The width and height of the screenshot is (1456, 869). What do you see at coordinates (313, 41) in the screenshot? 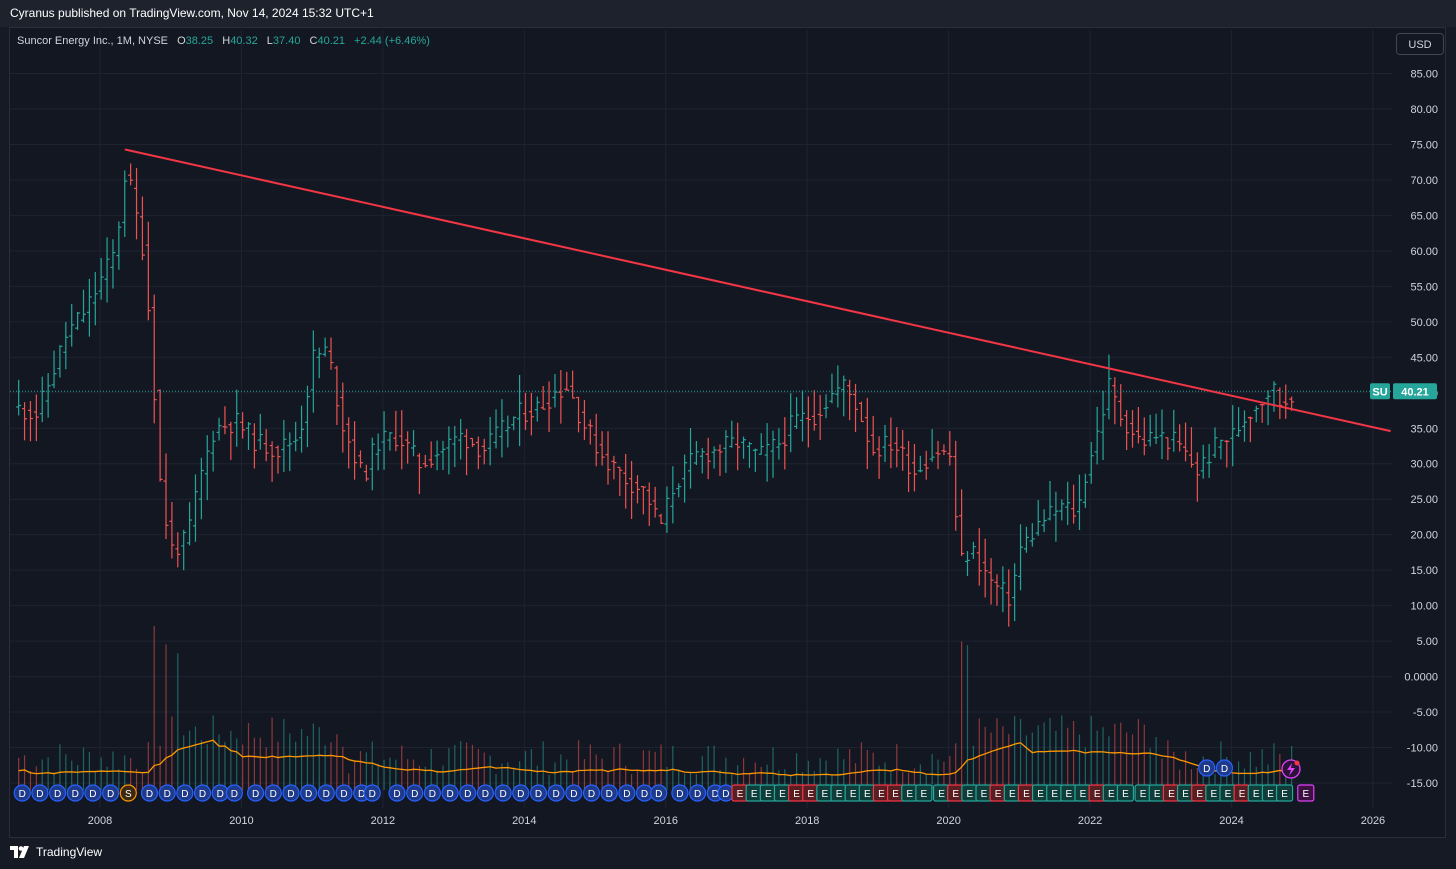
I see `legend-close-label: C` at bounding box center [313, 41].